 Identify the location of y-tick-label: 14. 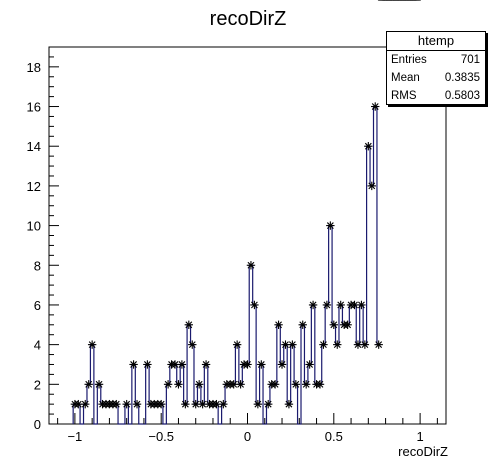
(34, 146).